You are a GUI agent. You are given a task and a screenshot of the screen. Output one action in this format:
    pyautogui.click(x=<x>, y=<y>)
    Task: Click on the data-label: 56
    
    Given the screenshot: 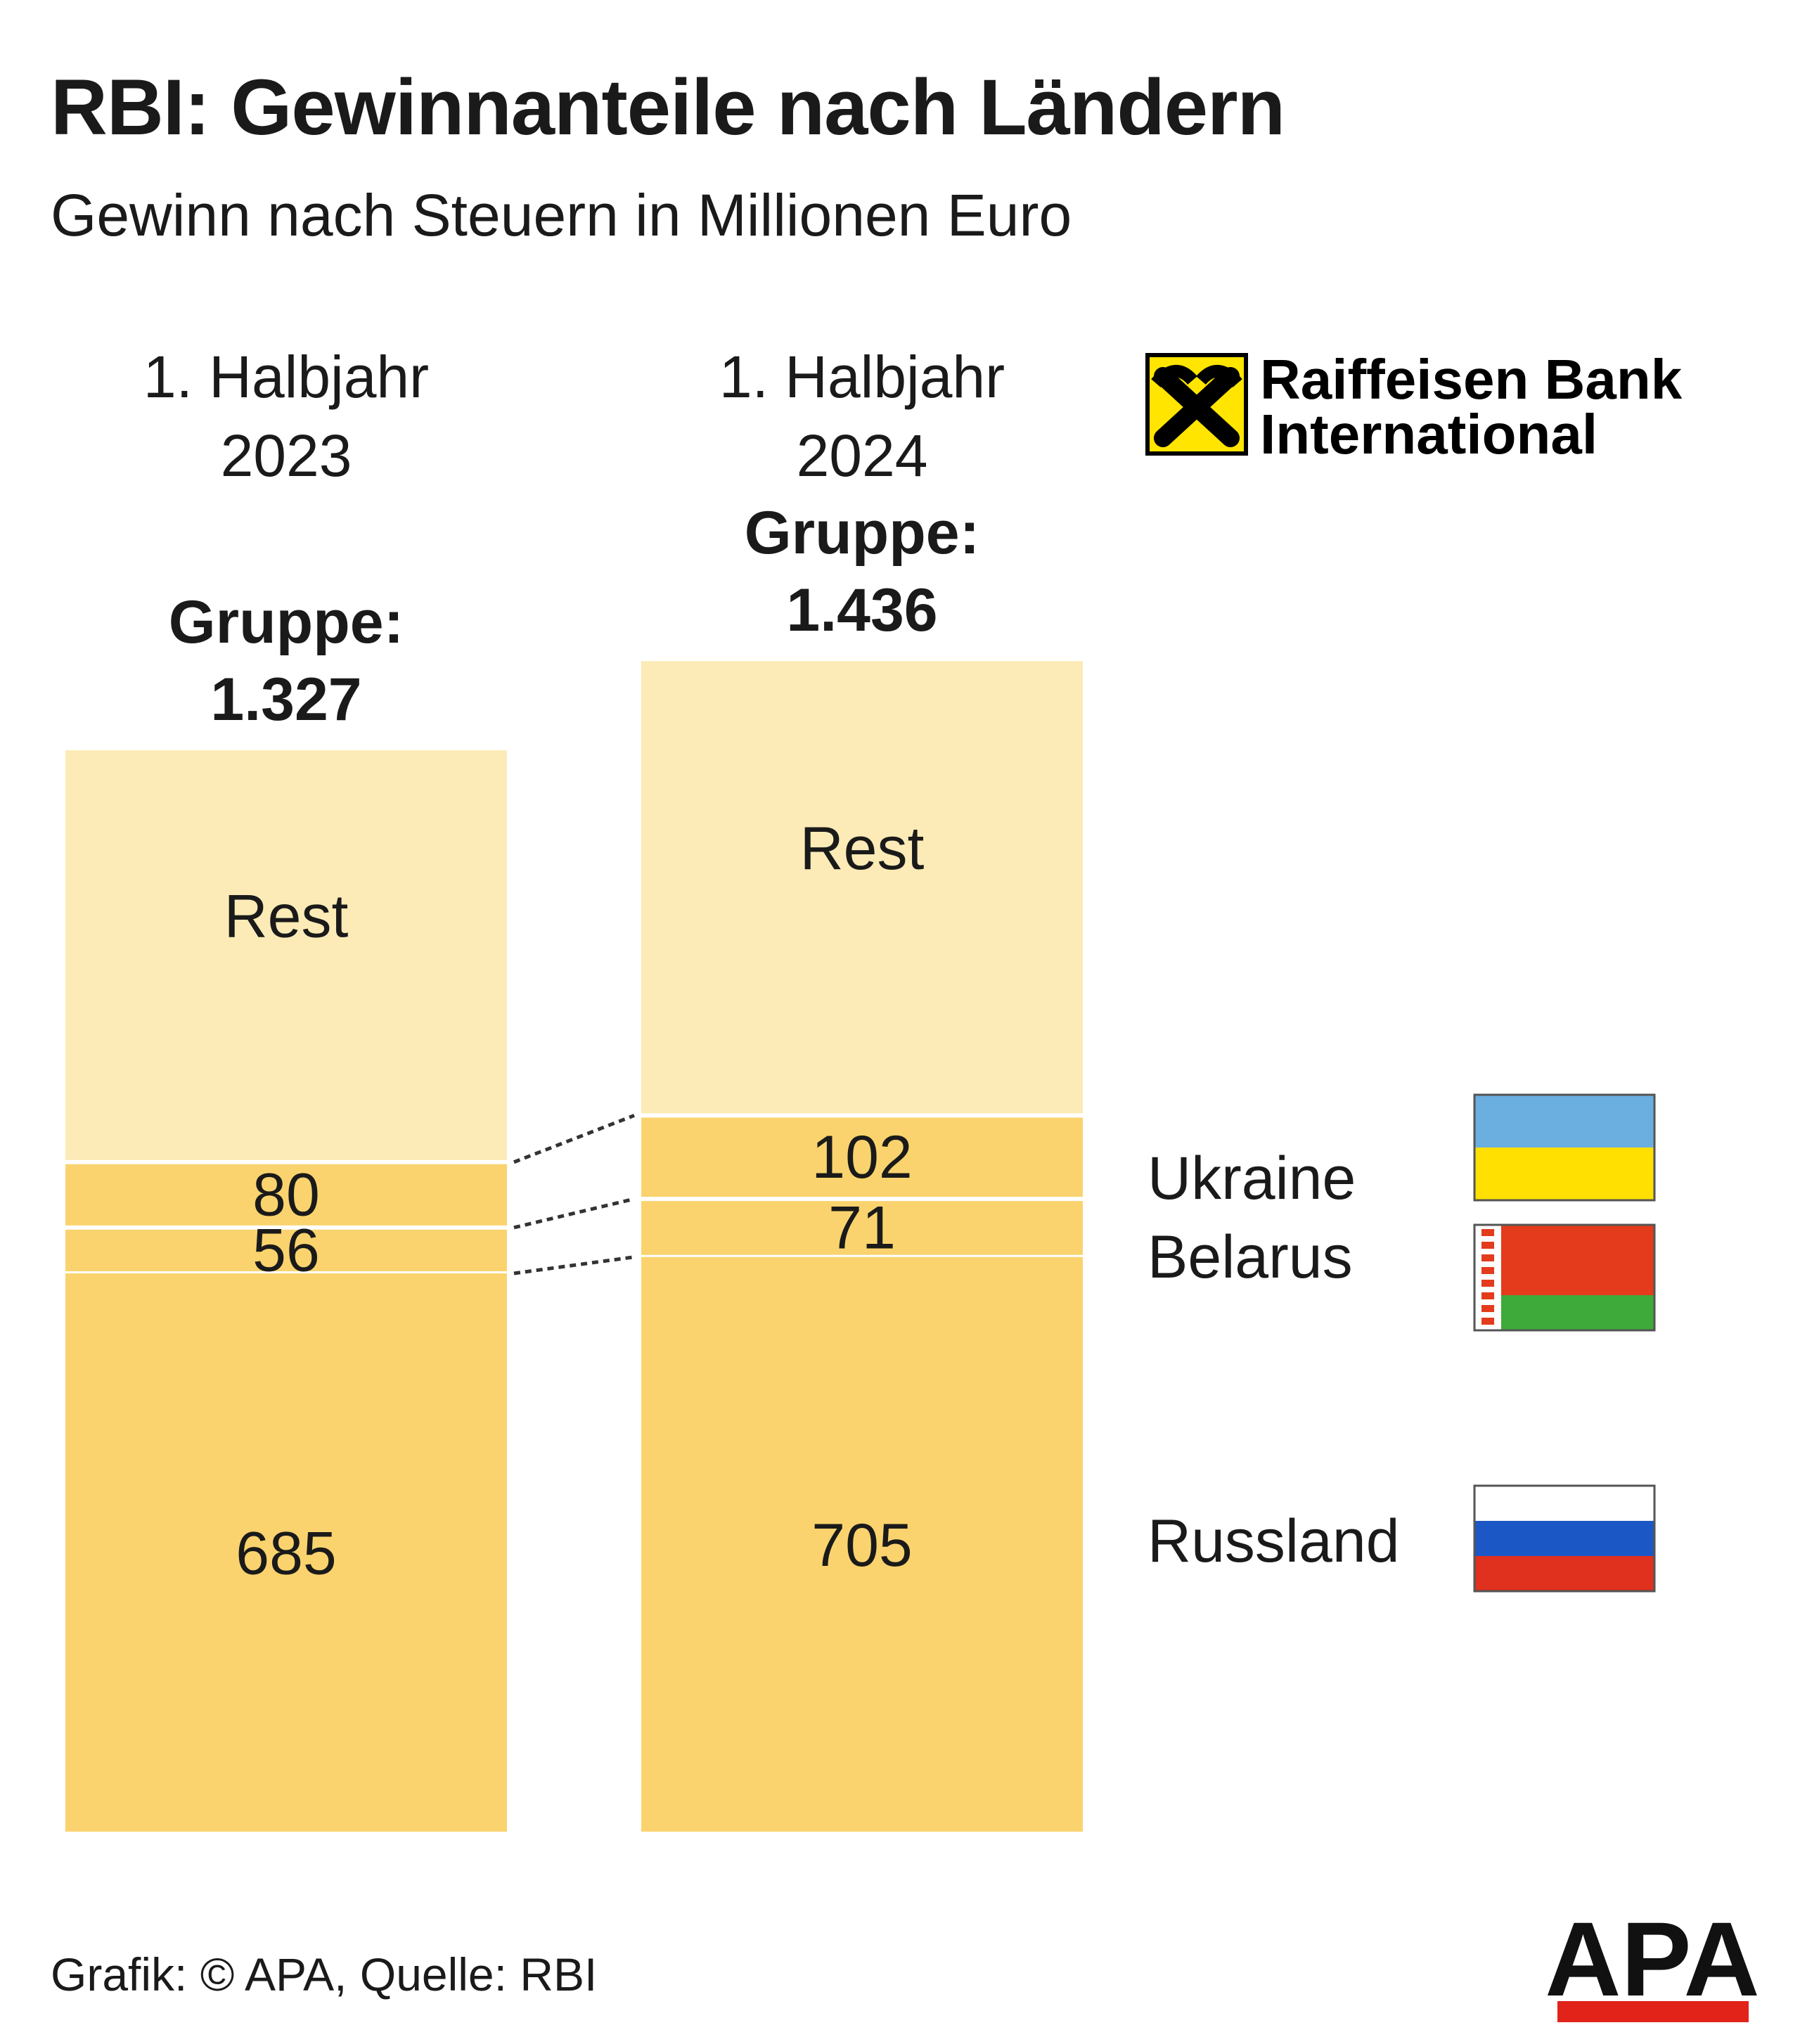 What is the action you would take?
    pyautogui.click(x=286, y=1250)
    